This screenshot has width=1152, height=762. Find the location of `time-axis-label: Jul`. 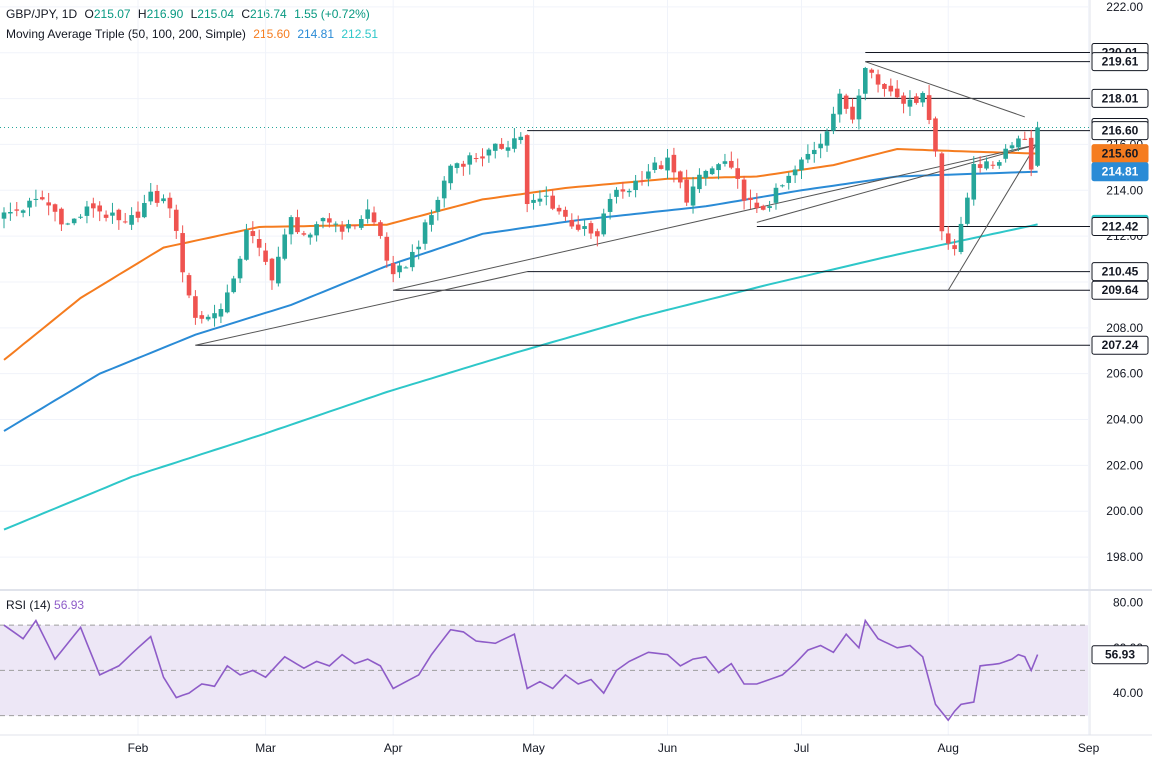

time-axis-label: Jul is located at coordinates (801, 748).